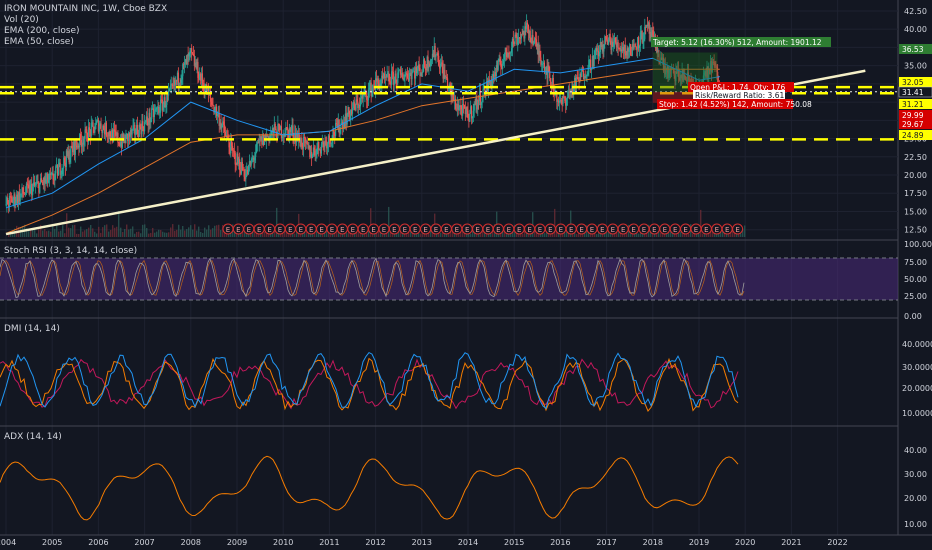 The height and width of the screenshot is (550, 932). What do you see at coordinates (39, 42) in the screenshot?
I see `indicator-ema50: EMA (50, close)` at bounding box center [39, 42].